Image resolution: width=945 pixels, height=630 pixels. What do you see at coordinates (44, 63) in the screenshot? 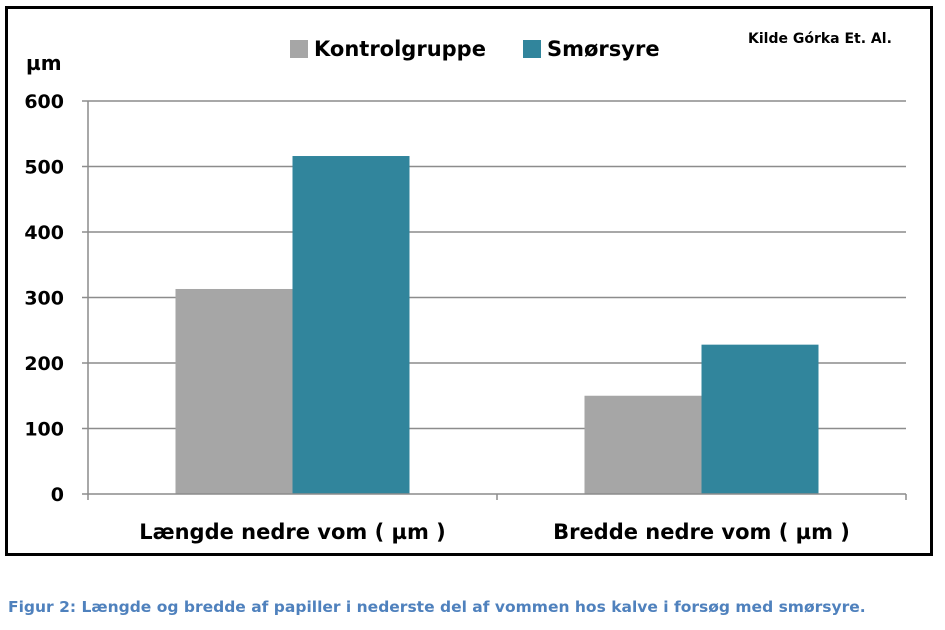
I see `y-axis-unit-label: µm` at bounding box center [44, 63].